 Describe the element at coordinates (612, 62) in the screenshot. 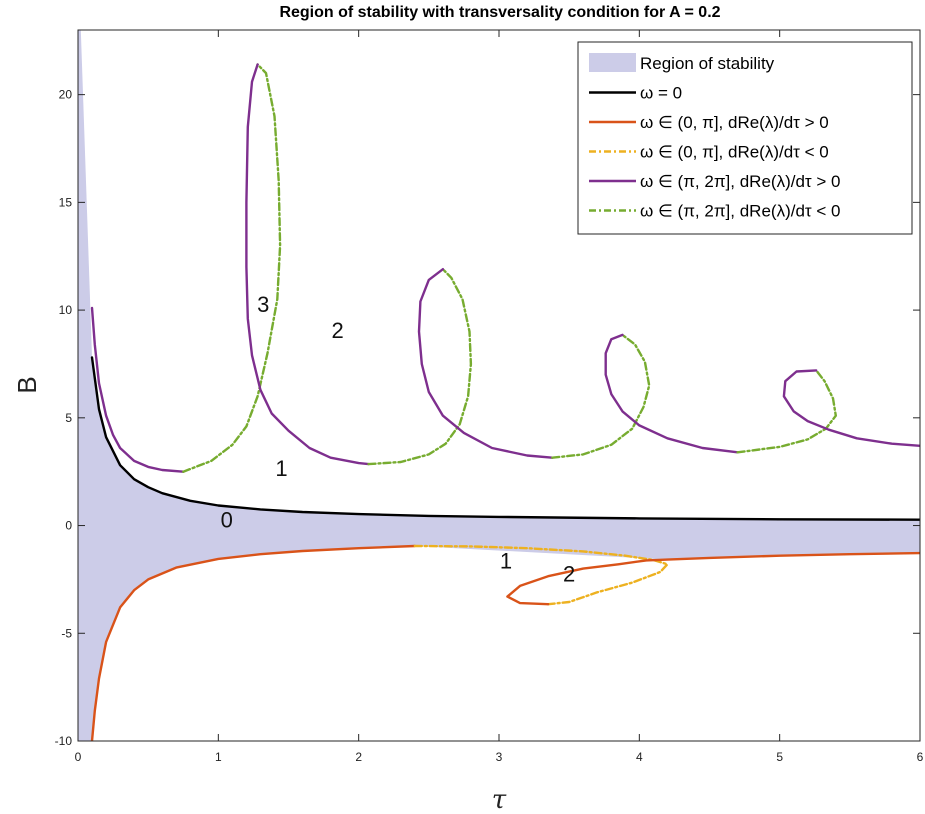

I see `legend-swatch-region` at that location.